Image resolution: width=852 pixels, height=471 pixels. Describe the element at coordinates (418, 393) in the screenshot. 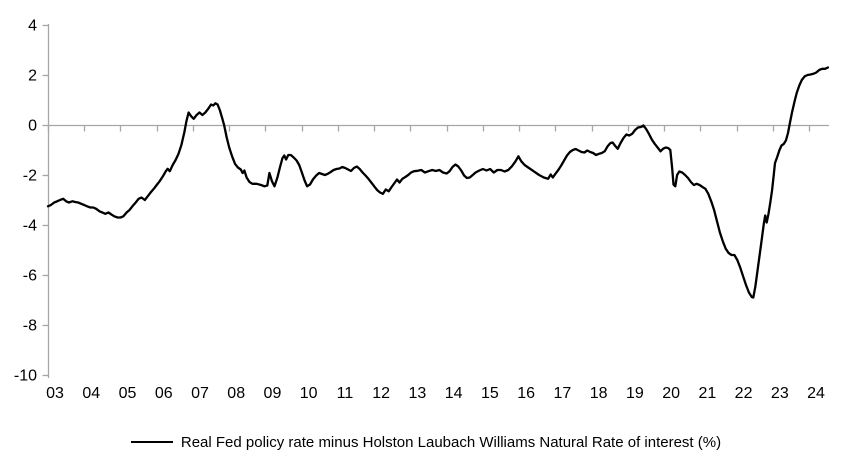

I see `x-tick-label: 13` at that location.